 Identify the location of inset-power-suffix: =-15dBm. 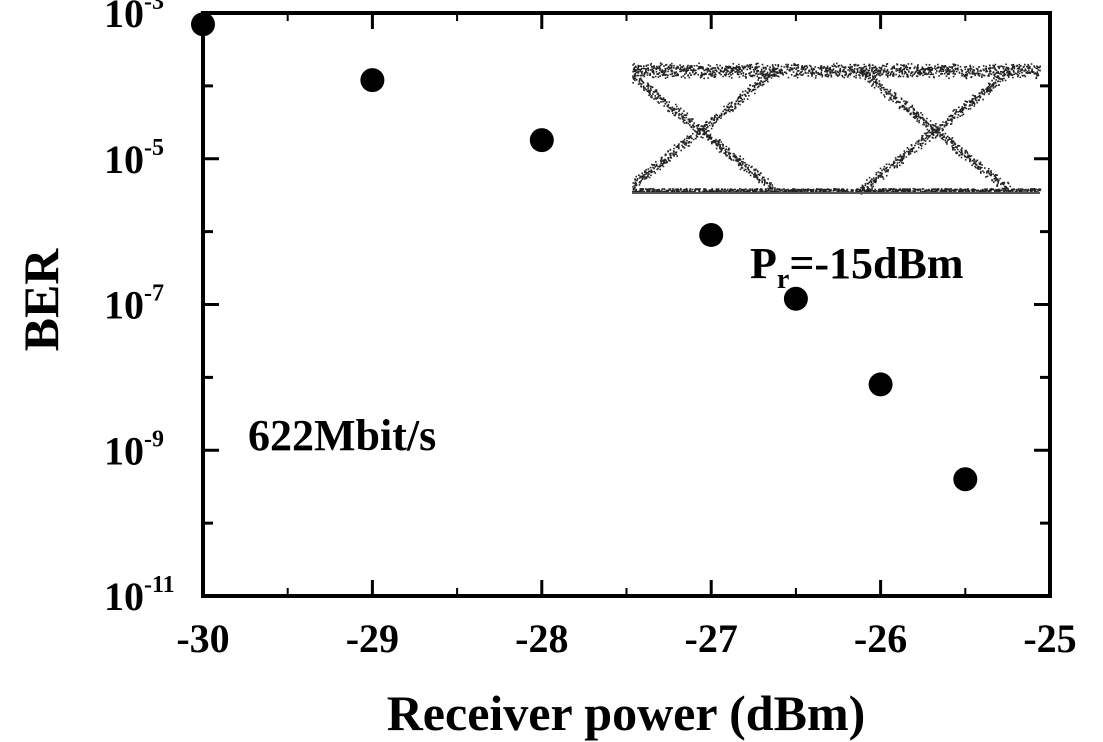
(876, 263).